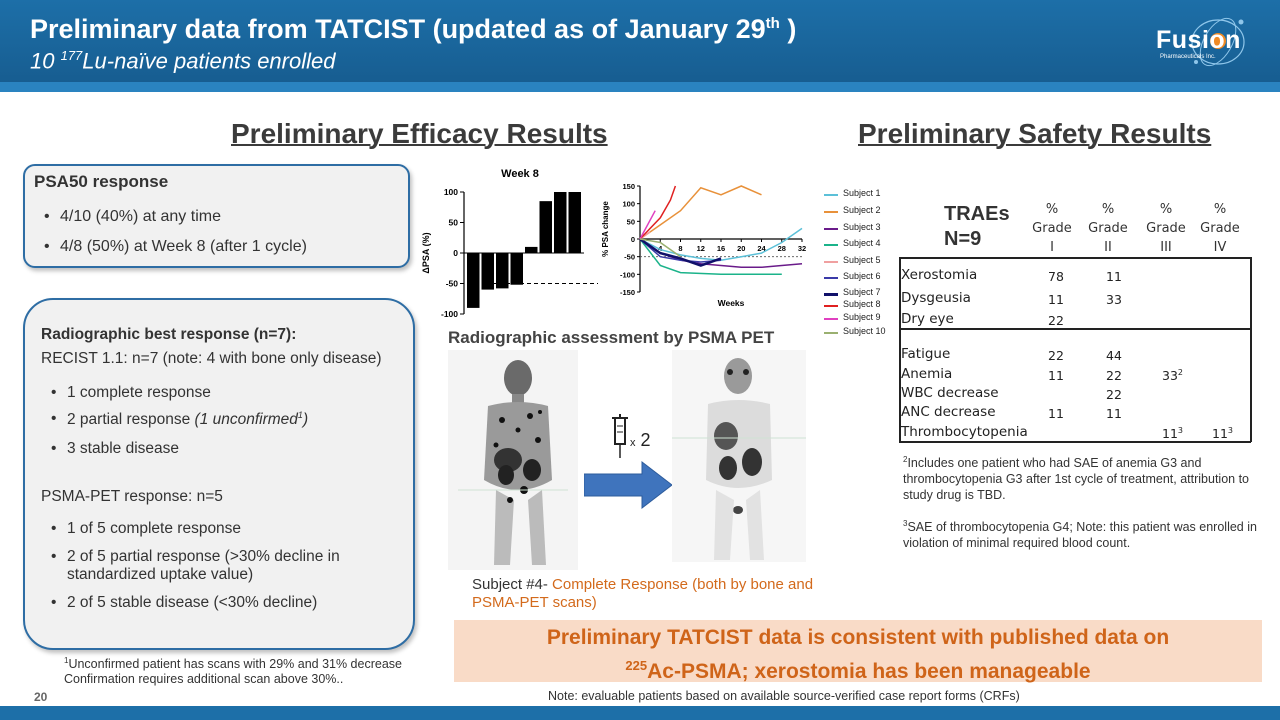 The image size is (1280, 720). What do you see at coordinates (741, 248) in the screenshot?
I see `line-x-tick-label: 20` at bounding box center [741, 248].